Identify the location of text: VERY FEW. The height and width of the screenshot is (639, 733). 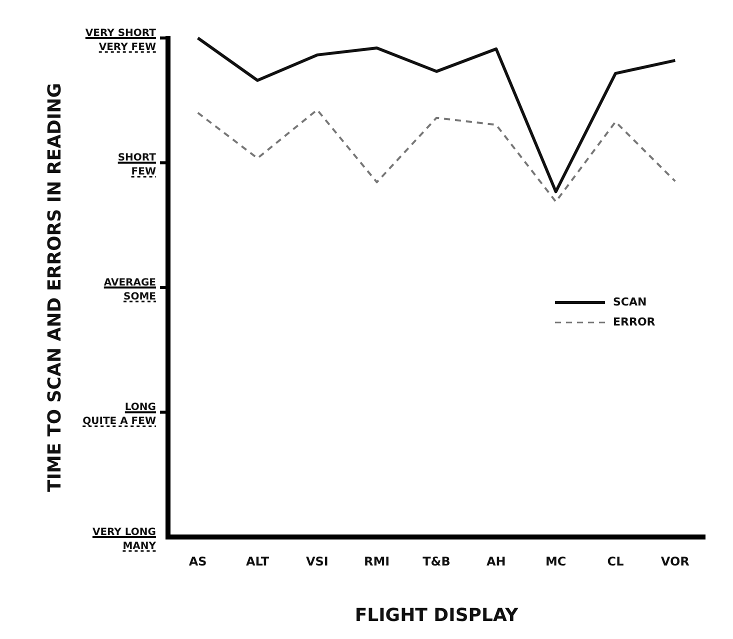
(127, 47).